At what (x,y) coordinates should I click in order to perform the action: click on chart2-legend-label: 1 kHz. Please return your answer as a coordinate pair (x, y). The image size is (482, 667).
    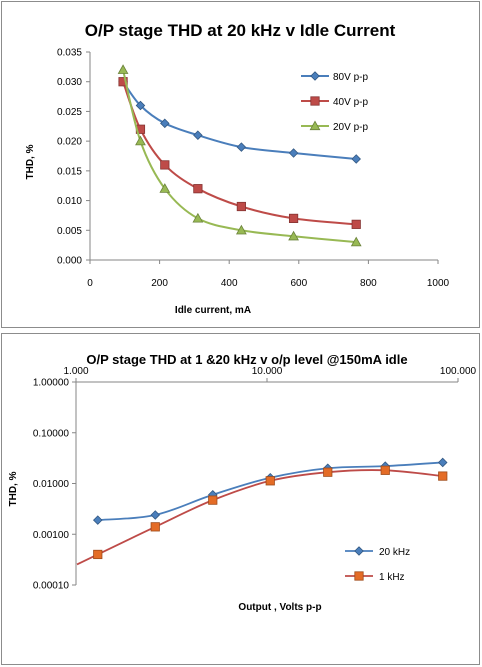
    Looking at the image, I should click on (392, 577).